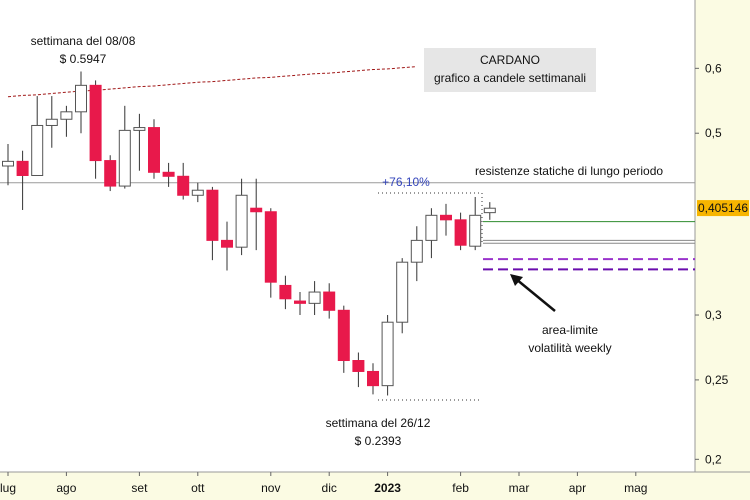  I want to click on annotation: settimana del 26/12, so click(378, 423).